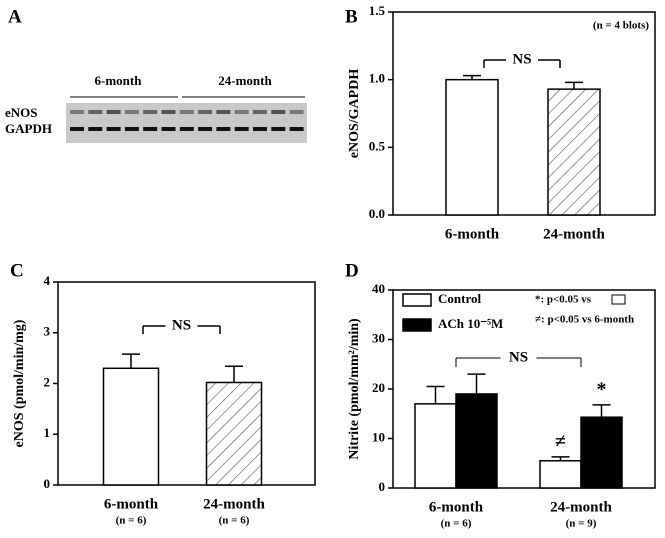 This screenshot has height=538, width=665. I want to click on row-label: eNOS, so click(21, 112).